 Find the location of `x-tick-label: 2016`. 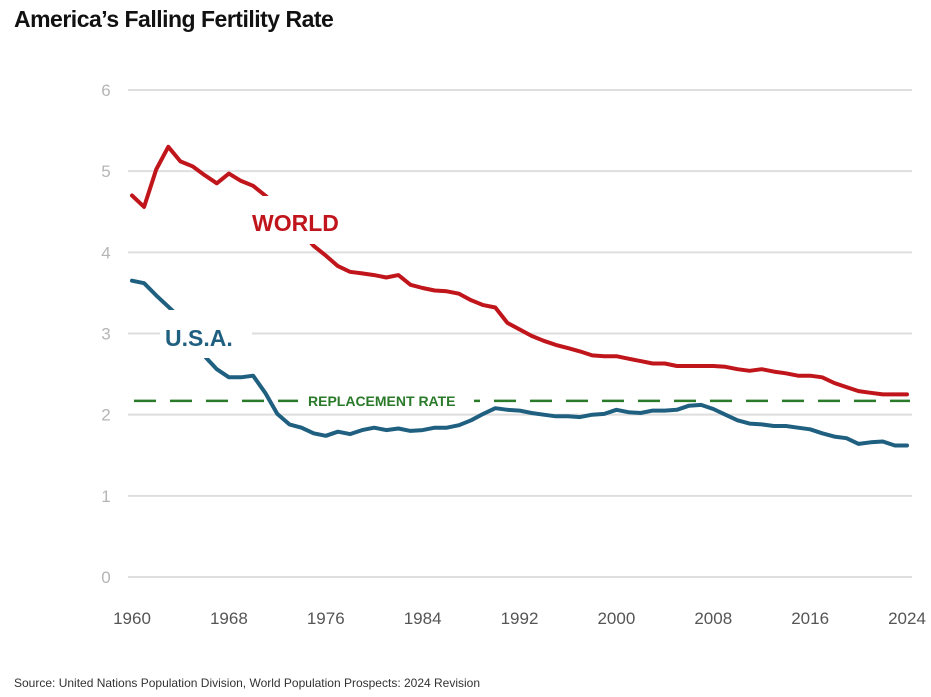

x-tick-label: 2016 is located at coordinates (810, 618).